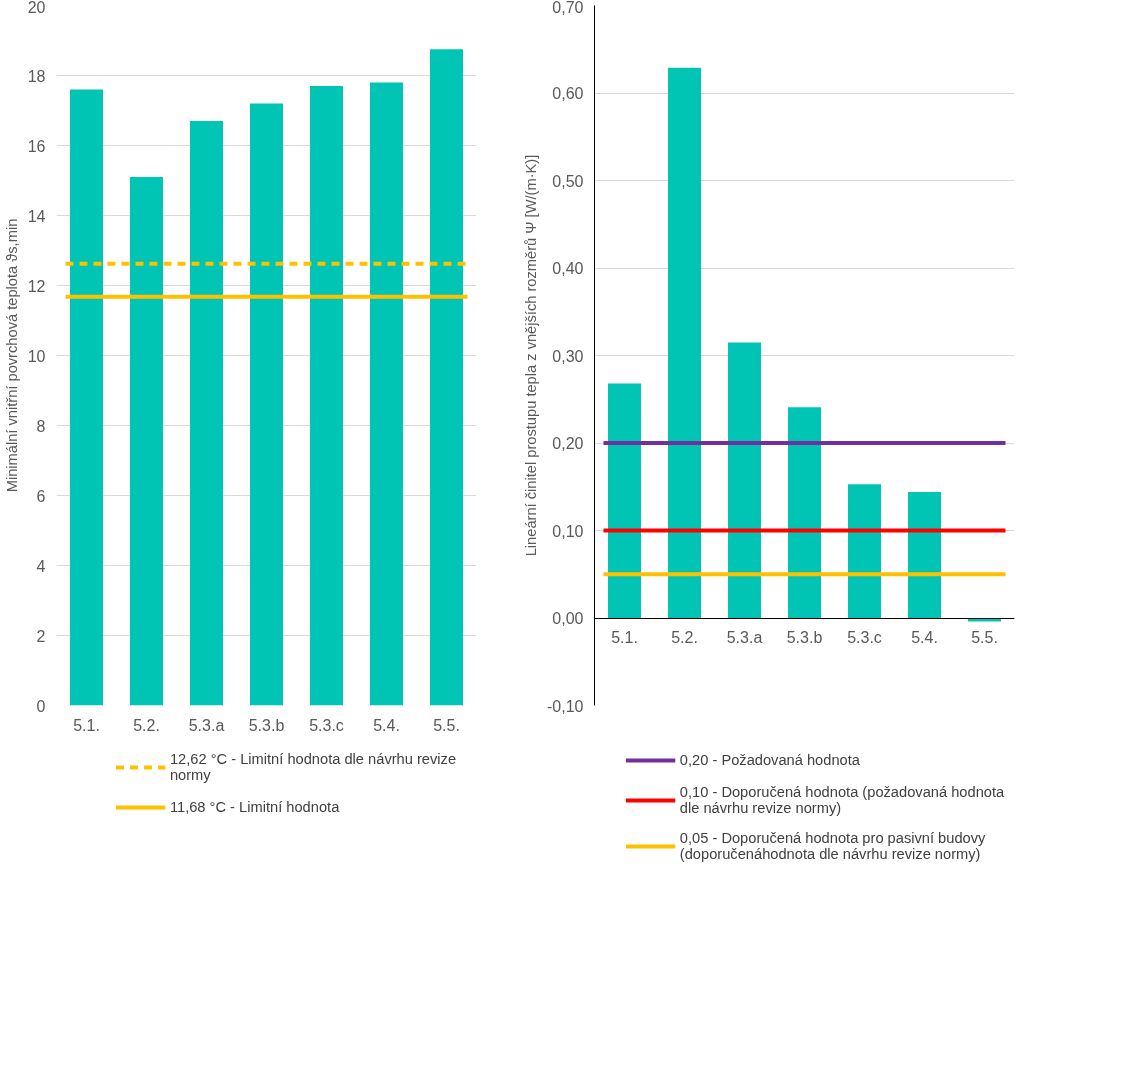 This screenshot has height=1080, width=1137. What do you see at coordinates (832, 846) in the screenshot?
I see `legend-label: 0,05 - Doporučená hodnota pro pasivní budovy (doporučenáhodnota dle návrhu revize normy)` at bounding box center [832, 846].